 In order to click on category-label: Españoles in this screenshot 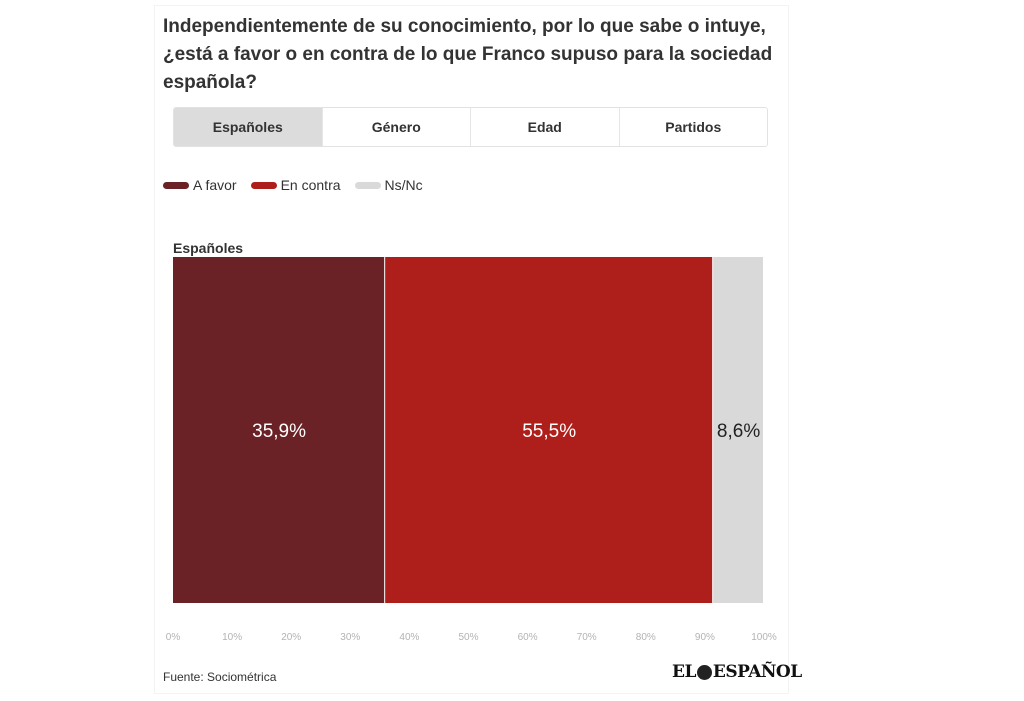, I will do `click(208, 248)`.